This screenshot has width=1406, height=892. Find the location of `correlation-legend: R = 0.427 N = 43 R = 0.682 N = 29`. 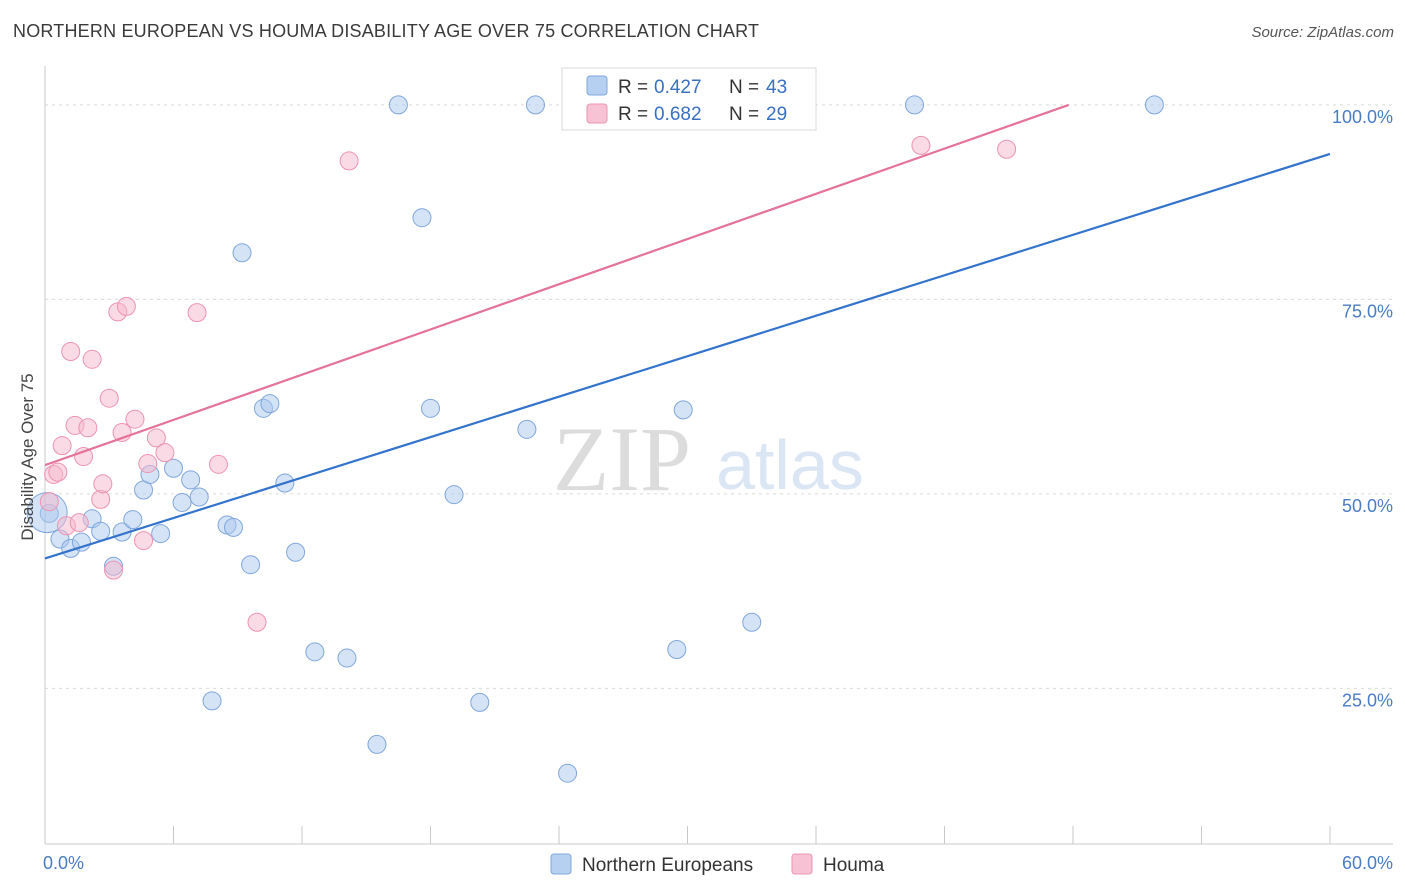

correlation-legend: R = 0.427 N = 43 R = 0.682 N = 29 is located at coordinates (689, 99).